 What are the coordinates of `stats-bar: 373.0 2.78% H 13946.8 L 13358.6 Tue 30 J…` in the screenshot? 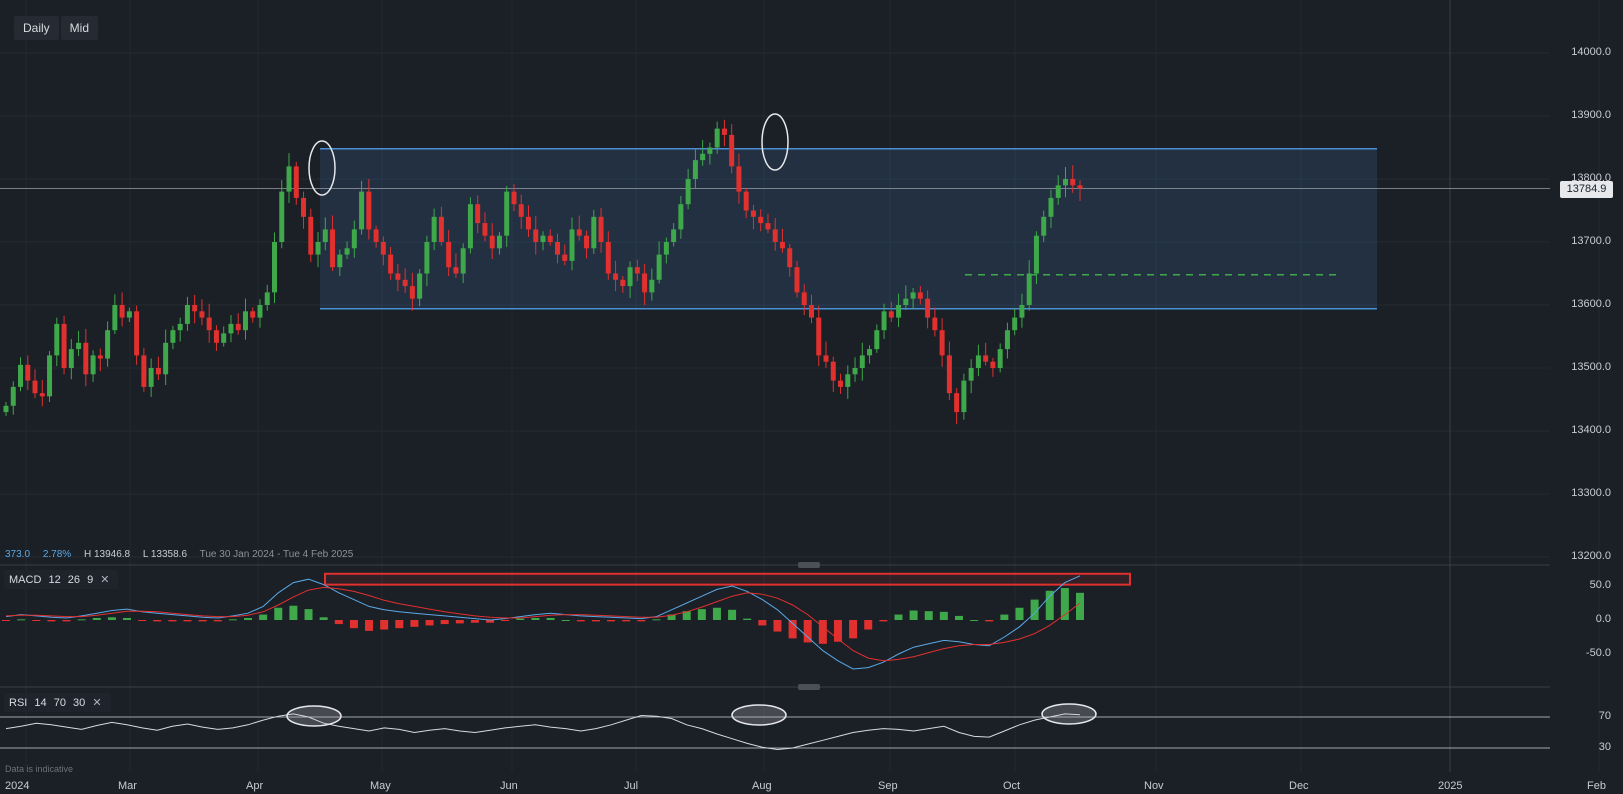 It's located at (184, 554).